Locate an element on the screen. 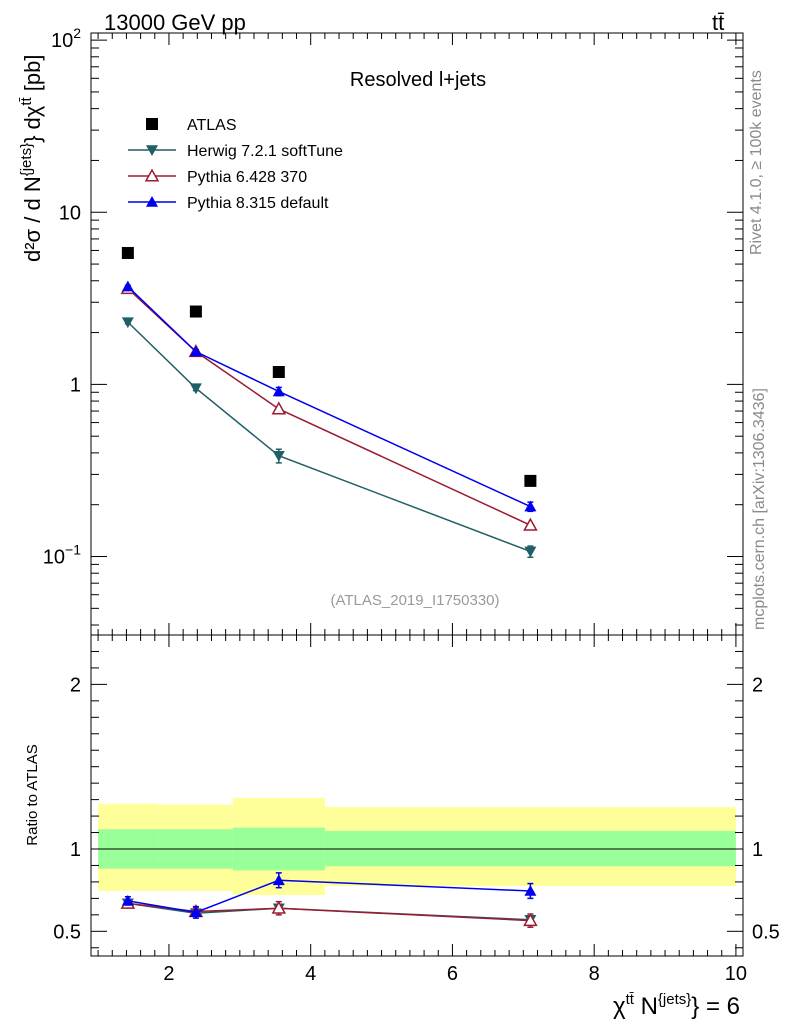  ylabel-rest: } dχ is located at coordinates (32, 124).